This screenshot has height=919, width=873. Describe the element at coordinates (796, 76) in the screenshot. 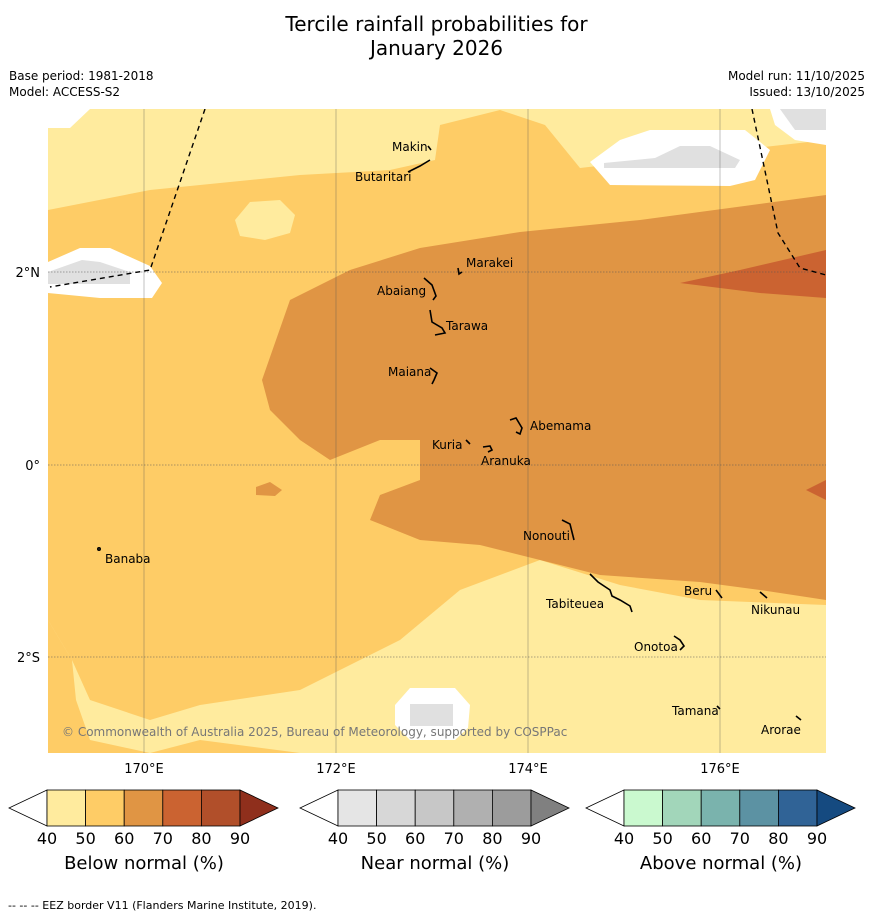

I see `model-run: Model run: 11/10/2025` at that location.